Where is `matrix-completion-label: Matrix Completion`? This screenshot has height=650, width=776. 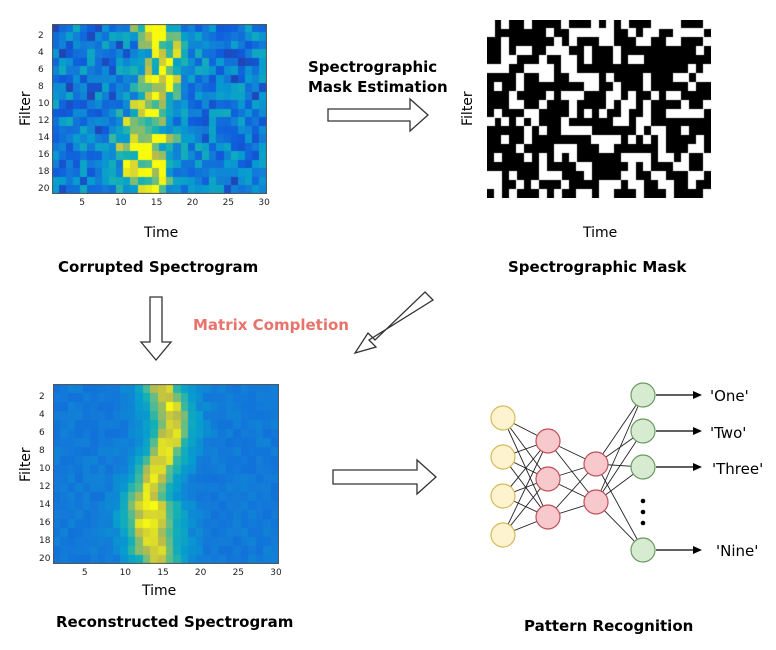 matrix-completion-label: Matrix Completion is located at coordinates (271, 325).